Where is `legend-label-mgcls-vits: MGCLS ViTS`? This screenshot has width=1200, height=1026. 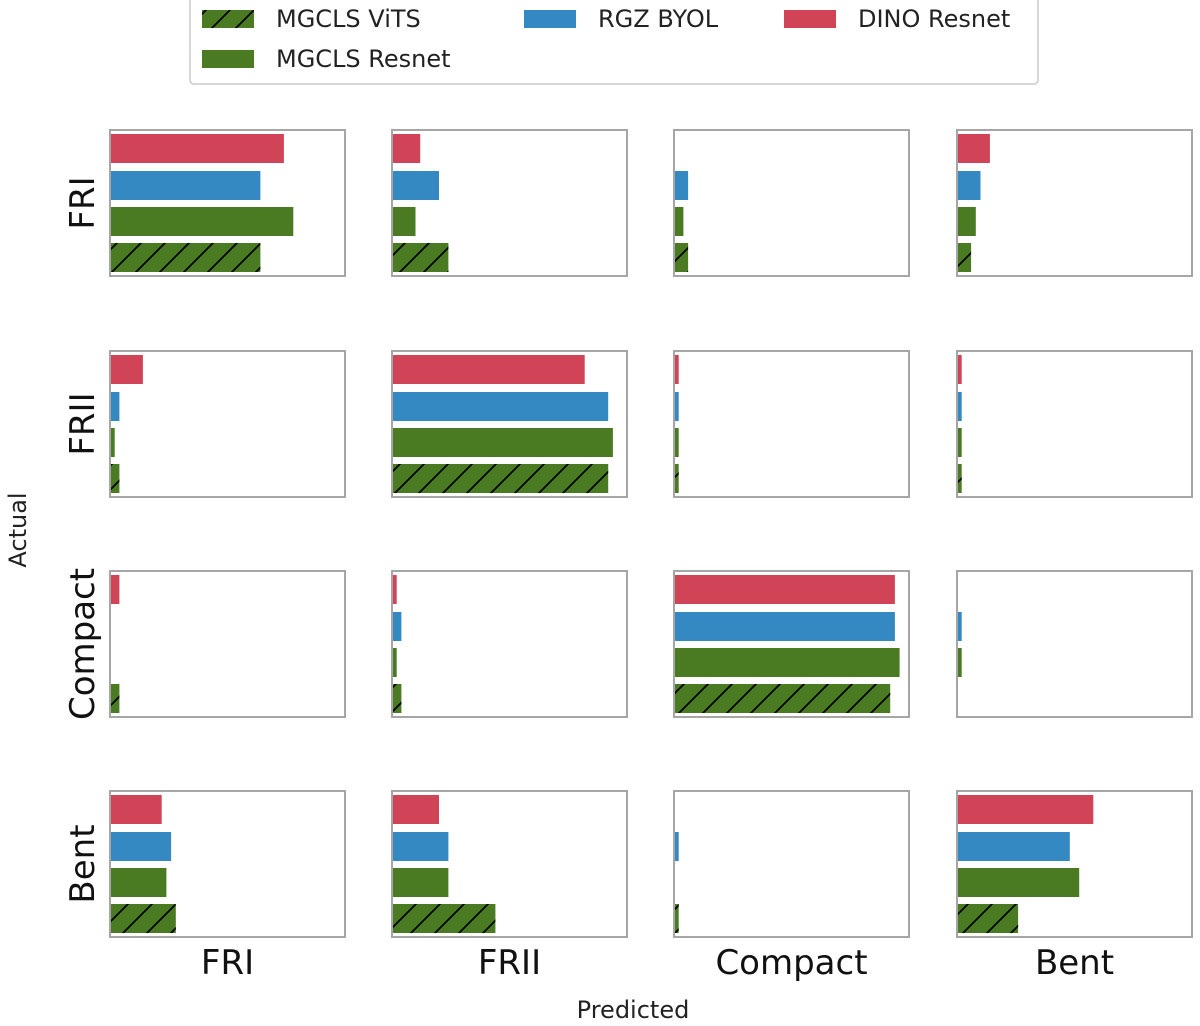
legend-label-mgcls-vits: MGCLS ViTS is located at coordinates (348, 19).